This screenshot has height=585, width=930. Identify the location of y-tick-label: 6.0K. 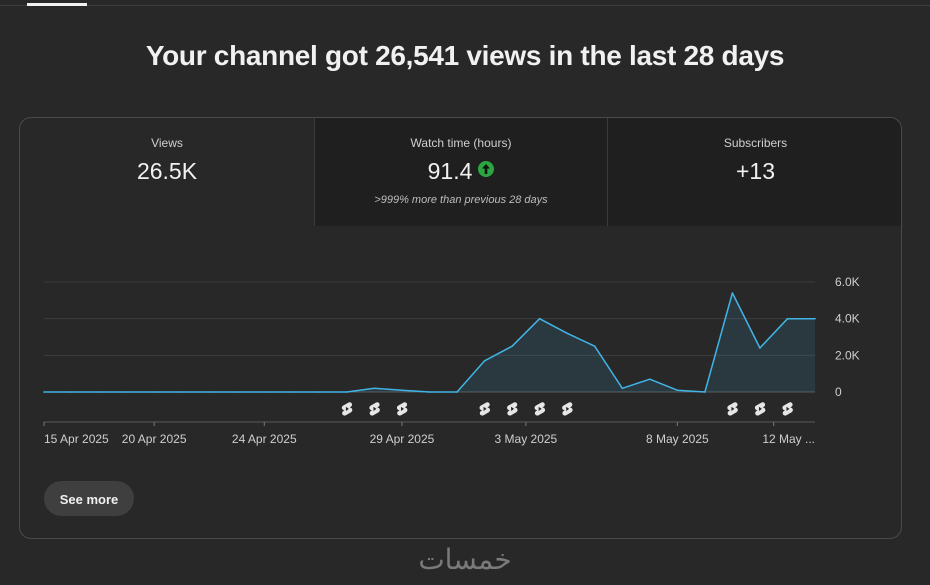
(847, 282).